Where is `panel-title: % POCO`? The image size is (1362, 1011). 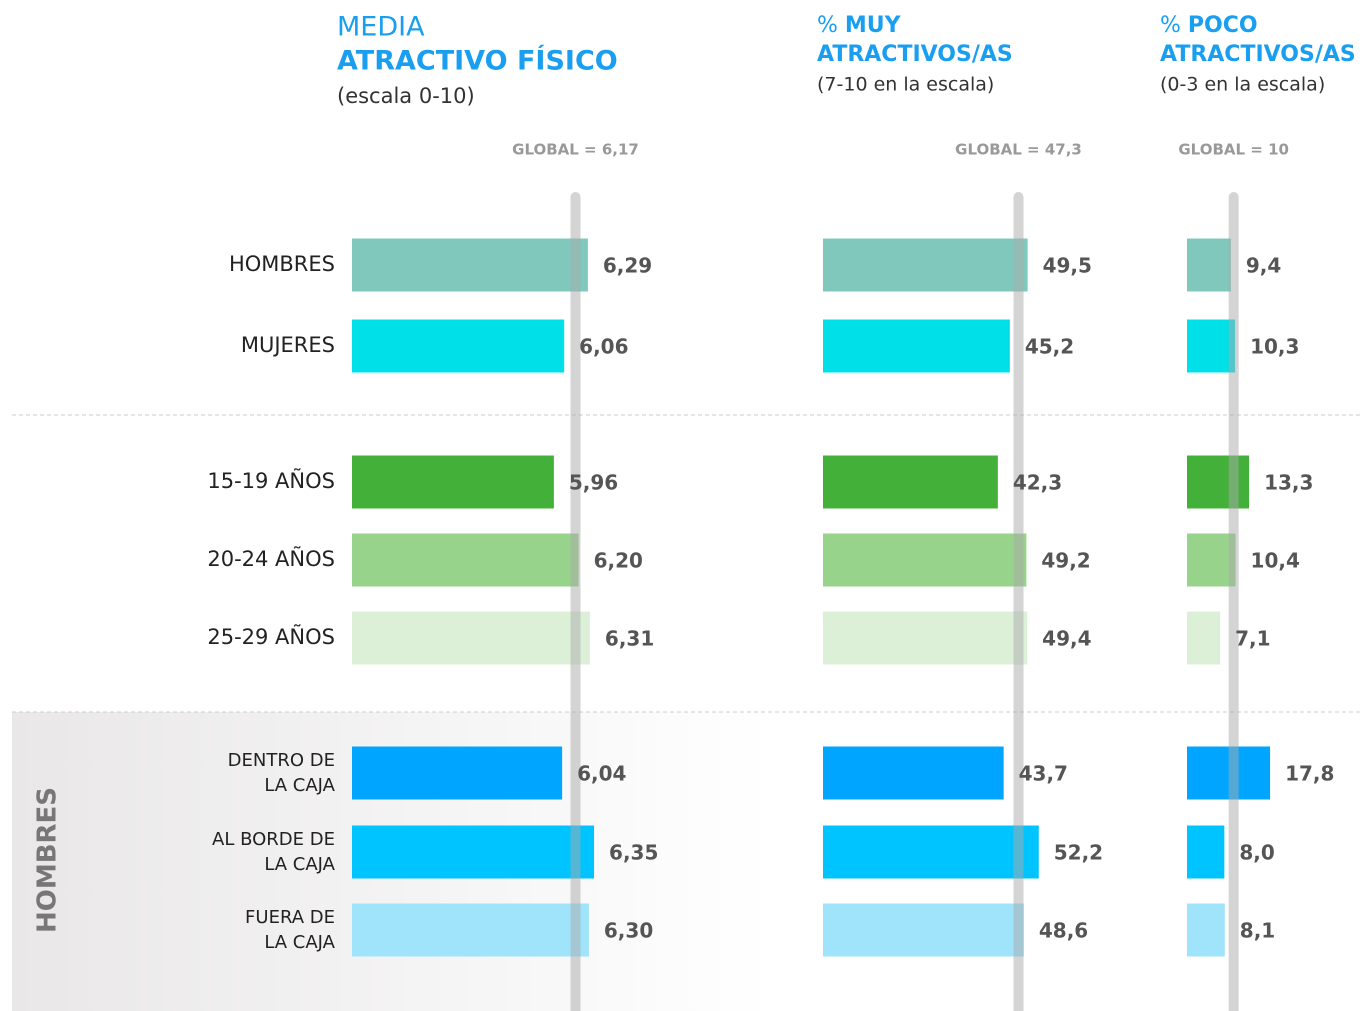
panel-title: % POCO is located at coordinates (1209, 25).